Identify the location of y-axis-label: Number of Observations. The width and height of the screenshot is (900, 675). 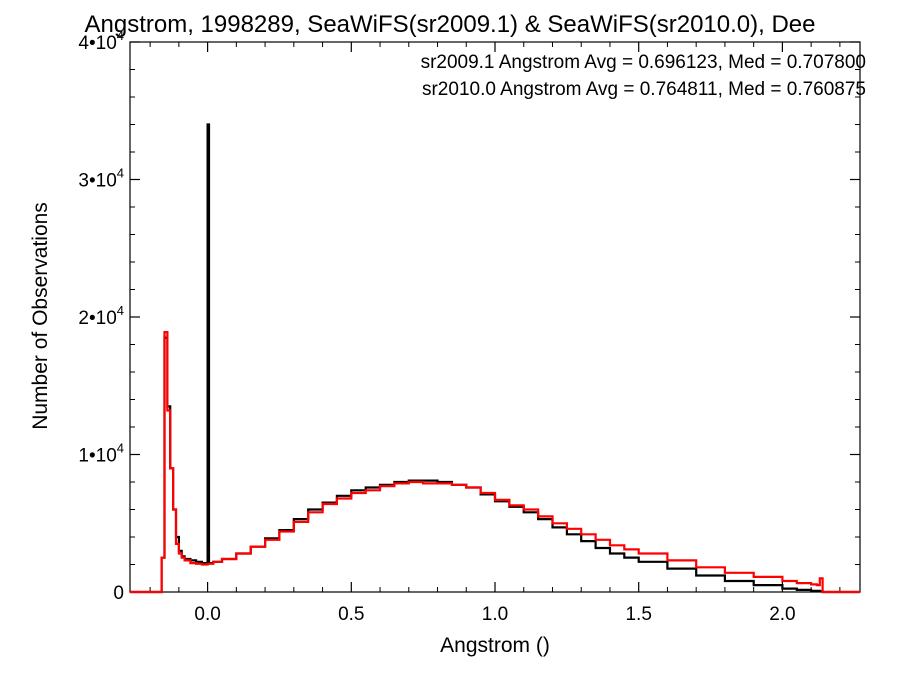
(40, 316).